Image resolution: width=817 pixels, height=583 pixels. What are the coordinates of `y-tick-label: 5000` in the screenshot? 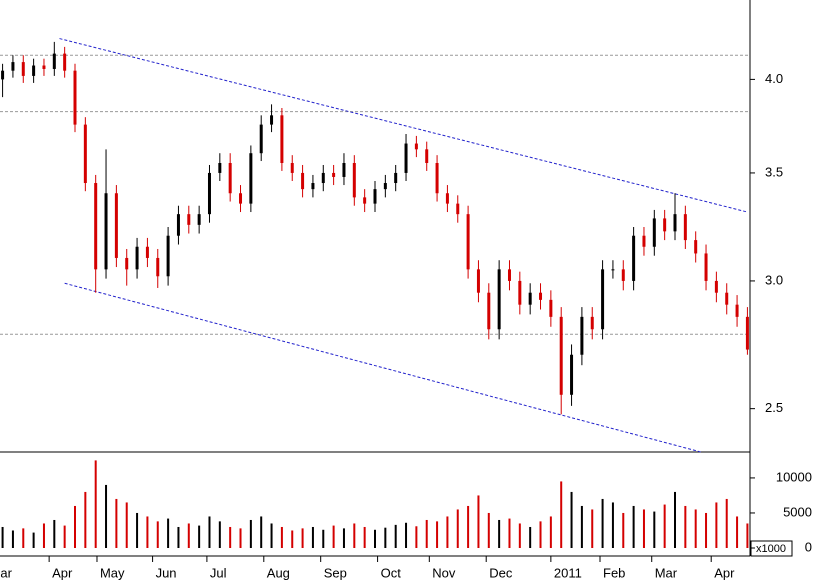 It's located at (797, 511).